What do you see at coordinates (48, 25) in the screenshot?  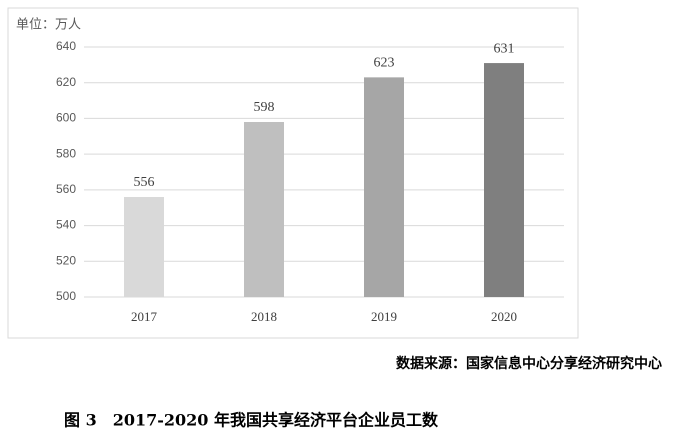 I see `unit-label: 单位：万人` at bounding box center [48, 25].